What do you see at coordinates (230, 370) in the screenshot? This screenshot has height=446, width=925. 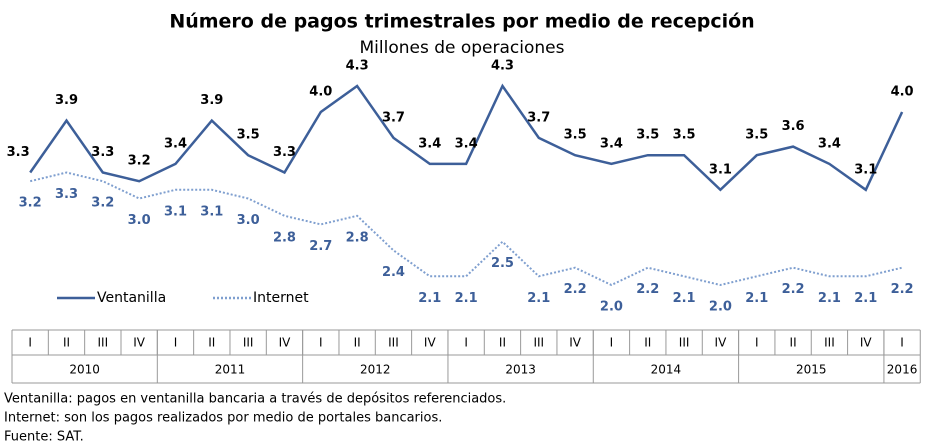 I see `year-label: 2011` at bounding box center [230, 370].